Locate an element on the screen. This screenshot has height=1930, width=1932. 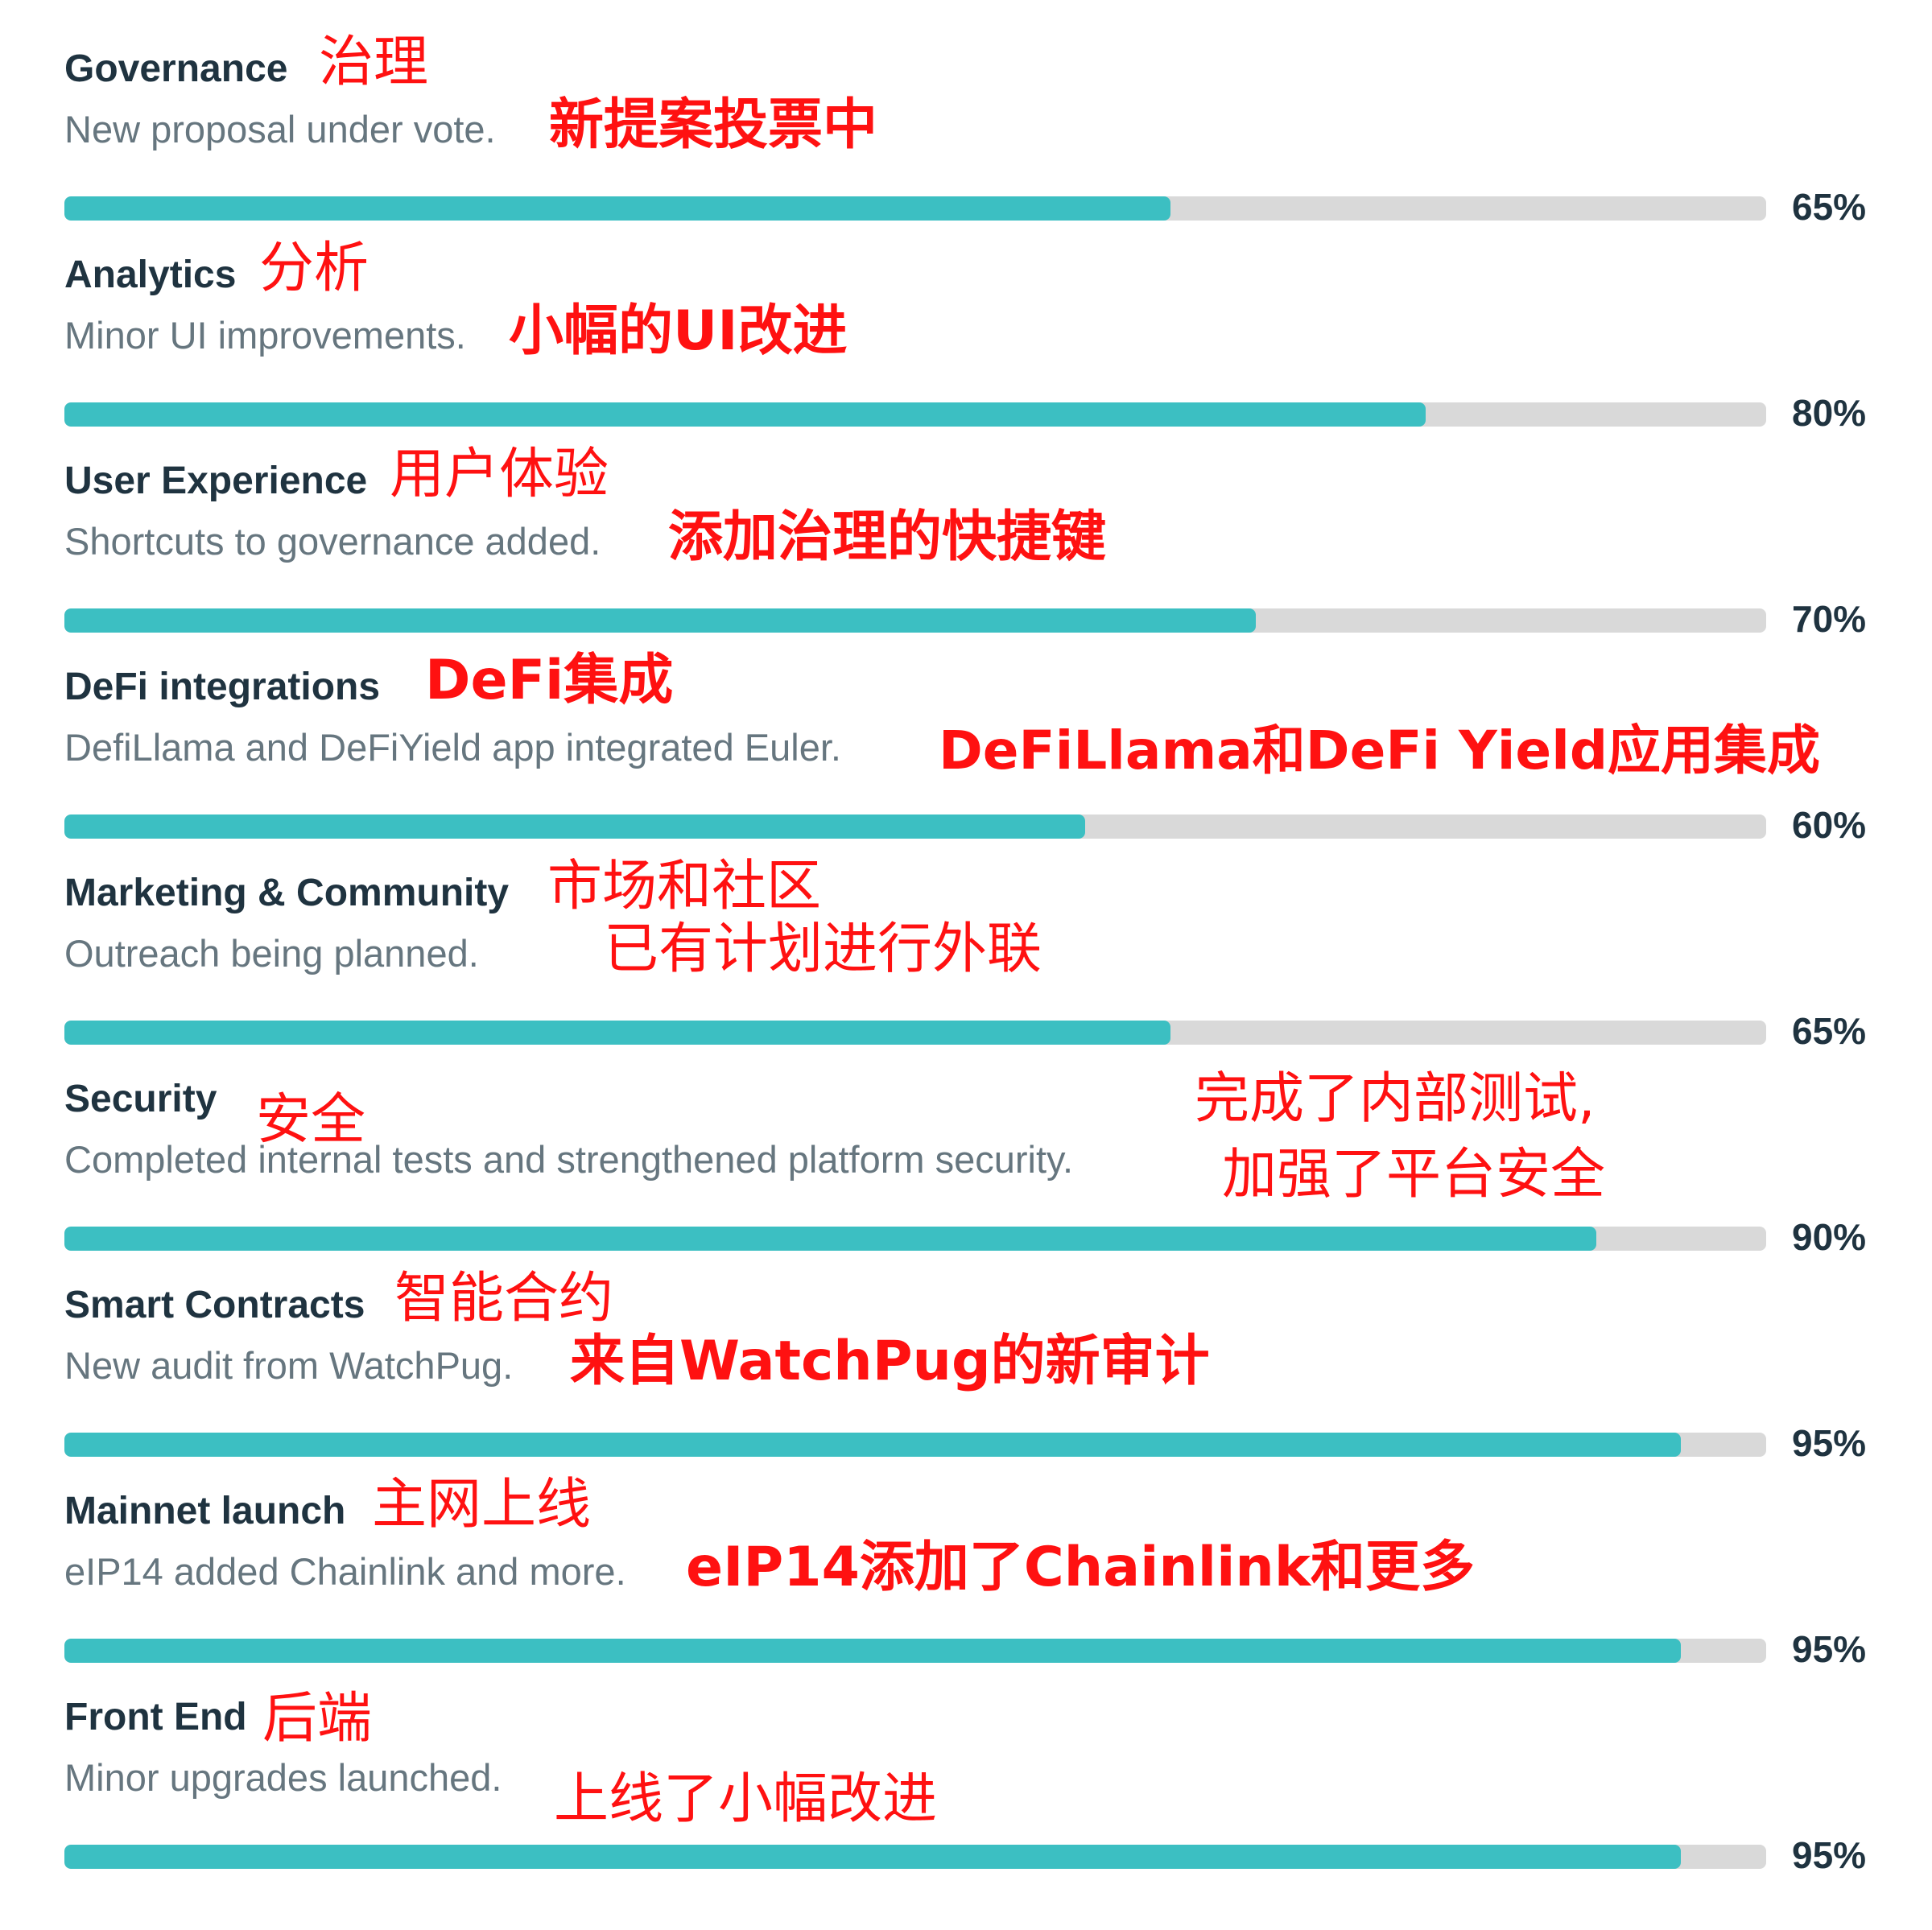
item-description-annotation: 完成了内部测试, is located at coordinates (1395, 1099).